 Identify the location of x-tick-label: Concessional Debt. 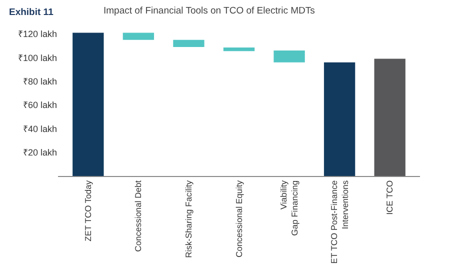
(138, 216).